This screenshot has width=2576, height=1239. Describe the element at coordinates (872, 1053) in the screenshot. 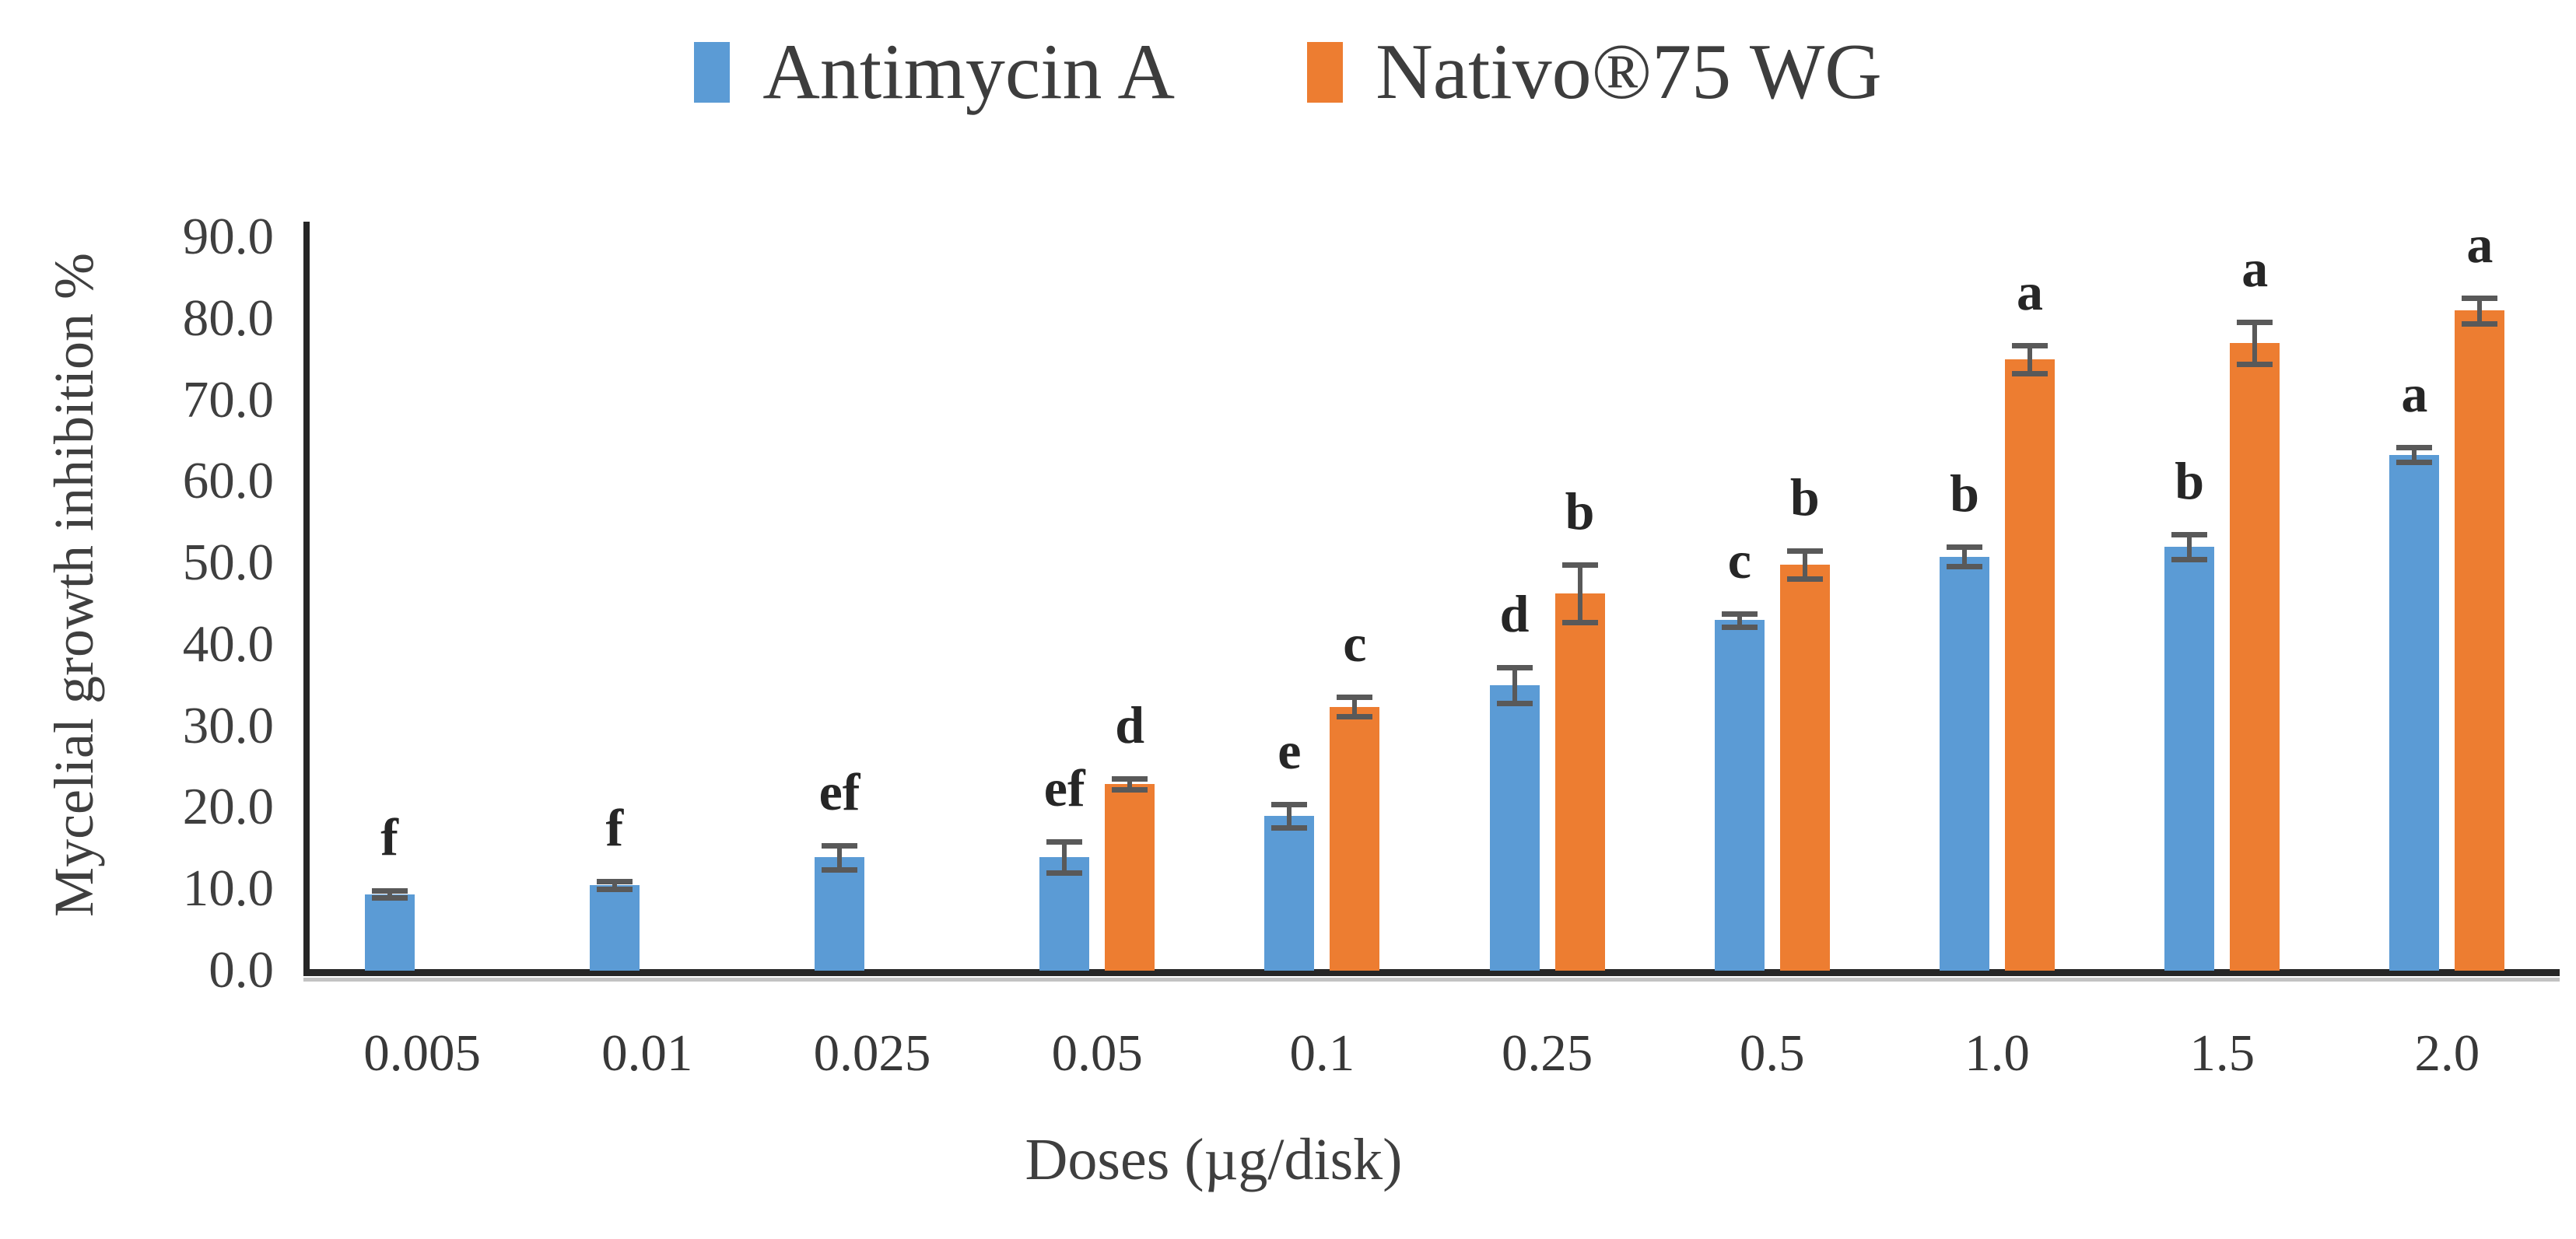

I see `x-tick-label: 0.025` at that location.